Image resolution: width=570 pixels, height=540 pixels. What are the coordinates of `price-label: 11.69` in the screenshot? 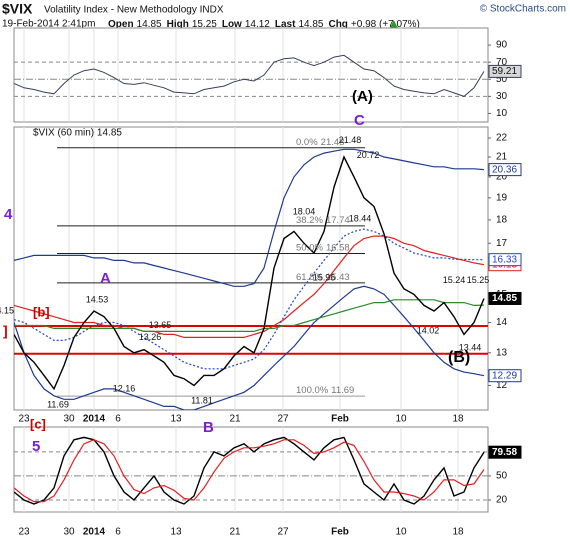 It's located at (58, 405).